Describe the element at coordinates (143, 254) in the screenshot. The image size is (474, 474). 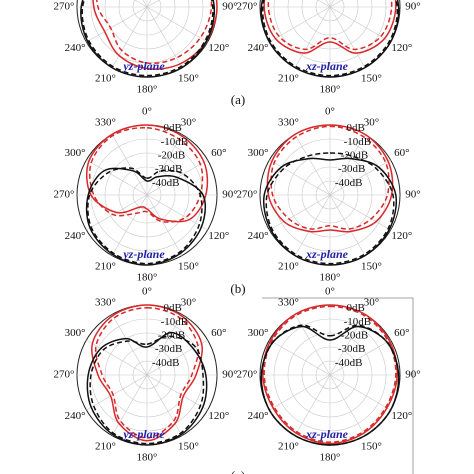
I see `plane-label: yz-plane` at that location.